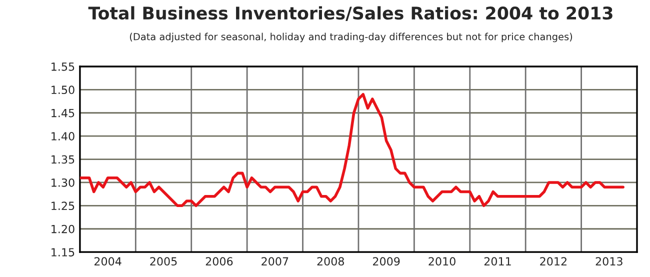 This screenshot has width=650, height=277. I want to click on x-tick-label: 2007, so click(275, 261).